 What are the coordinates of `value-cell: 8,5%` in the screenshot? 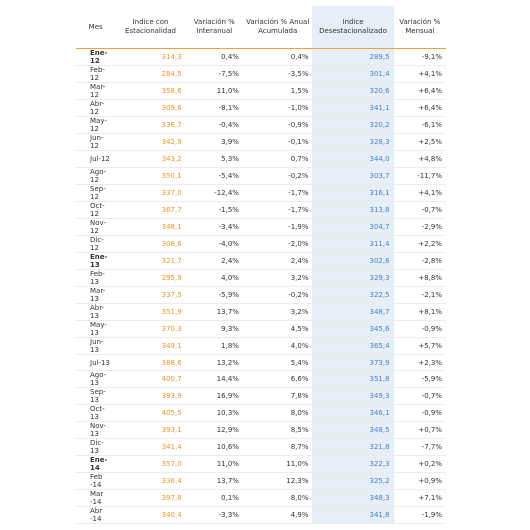 It's located at (277, 430).